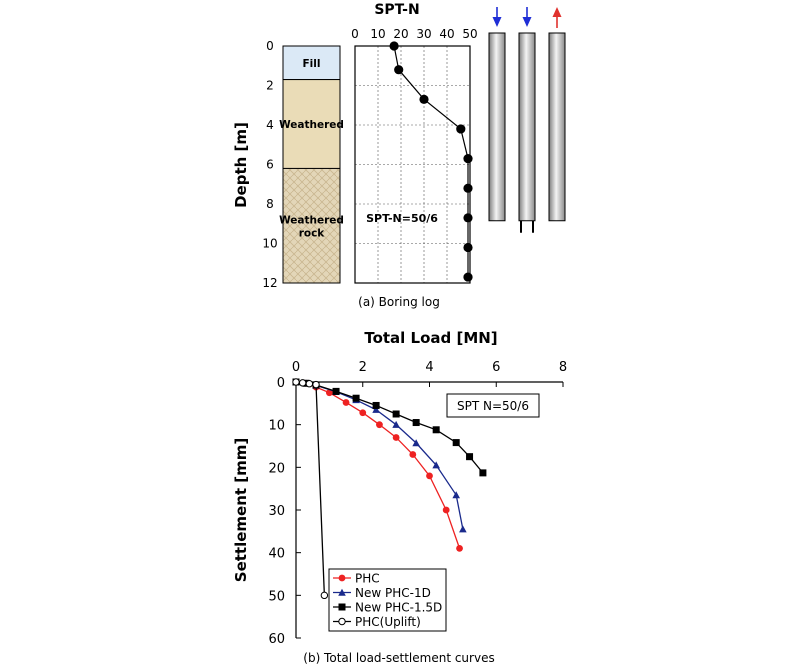 This screenshot has width=800, height=669. Describe the element at coordinates (398, 608) in the screenshot. I see `legend-label-3: New PHC-1.5D` at that location.